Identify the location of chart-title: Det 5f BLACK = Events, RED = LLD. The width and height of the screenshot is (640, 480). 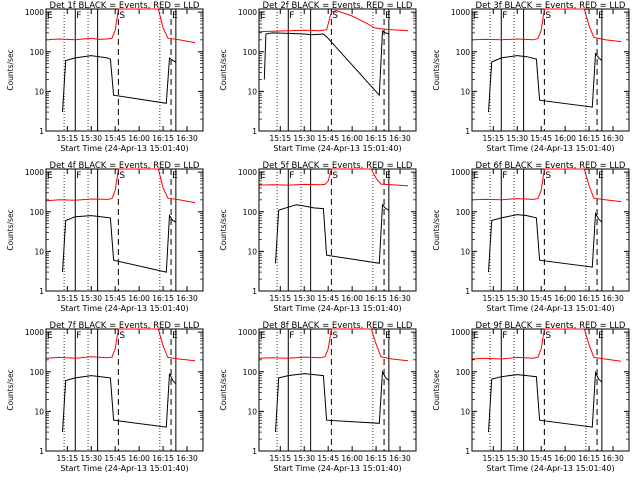
(338, 166).